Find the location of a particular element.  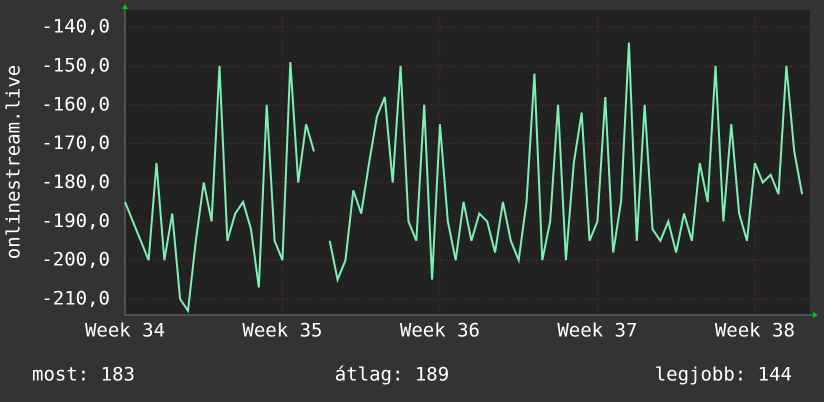

x-tick-label: Week 36 is located at coordinates (440, 331).